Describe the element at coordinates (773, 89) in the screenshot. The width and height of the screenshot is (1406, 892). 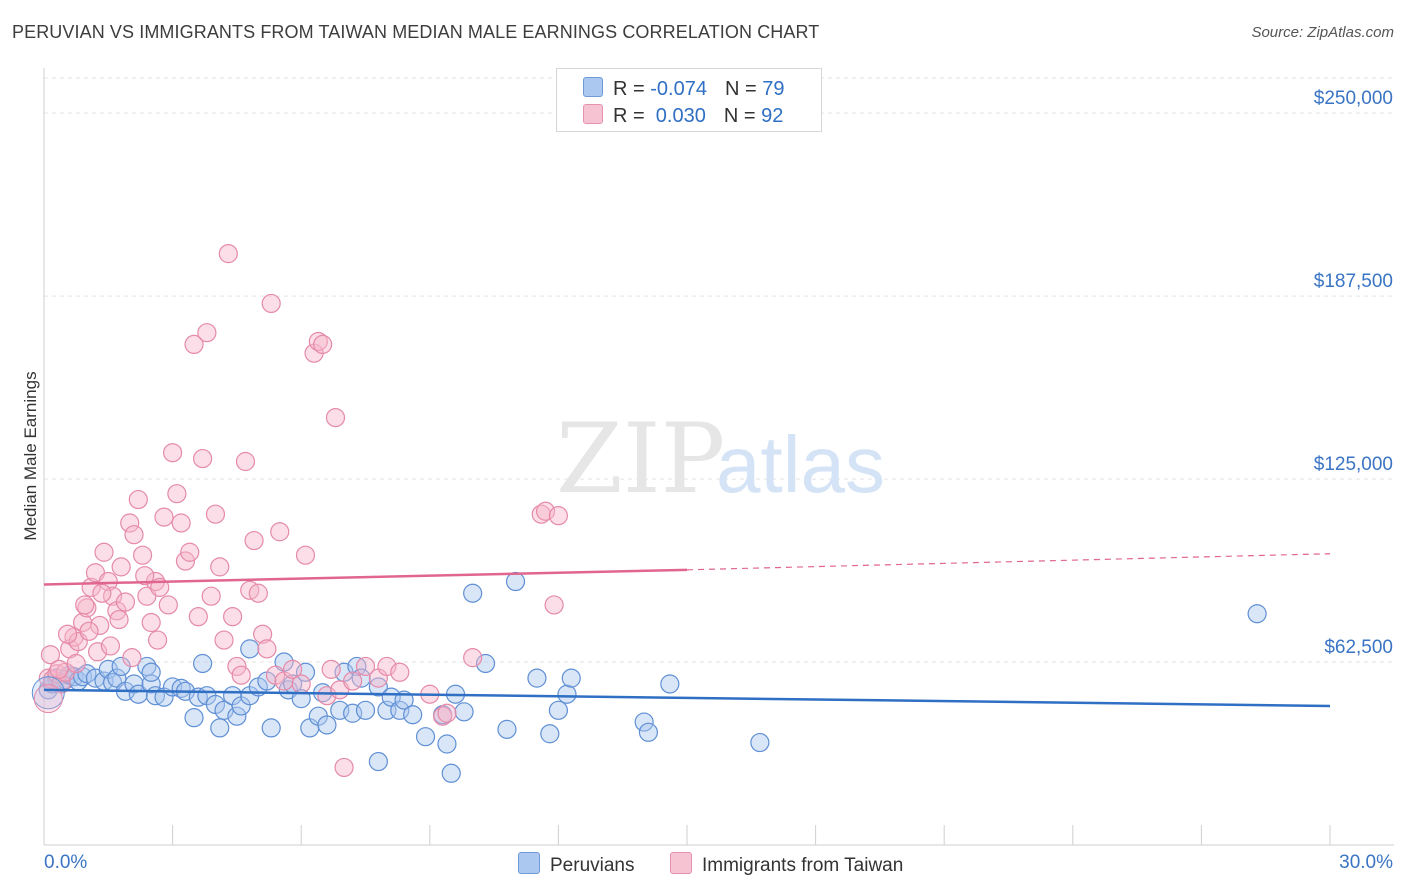
I see `legend-n-value: 79` at that location.